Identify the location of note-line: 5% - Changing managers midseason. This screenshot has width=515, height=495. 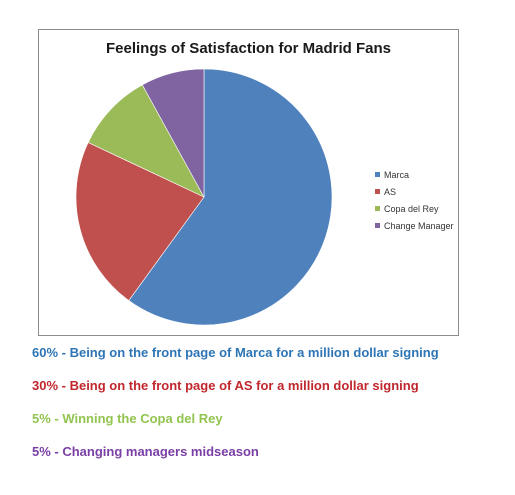
(145, 451).